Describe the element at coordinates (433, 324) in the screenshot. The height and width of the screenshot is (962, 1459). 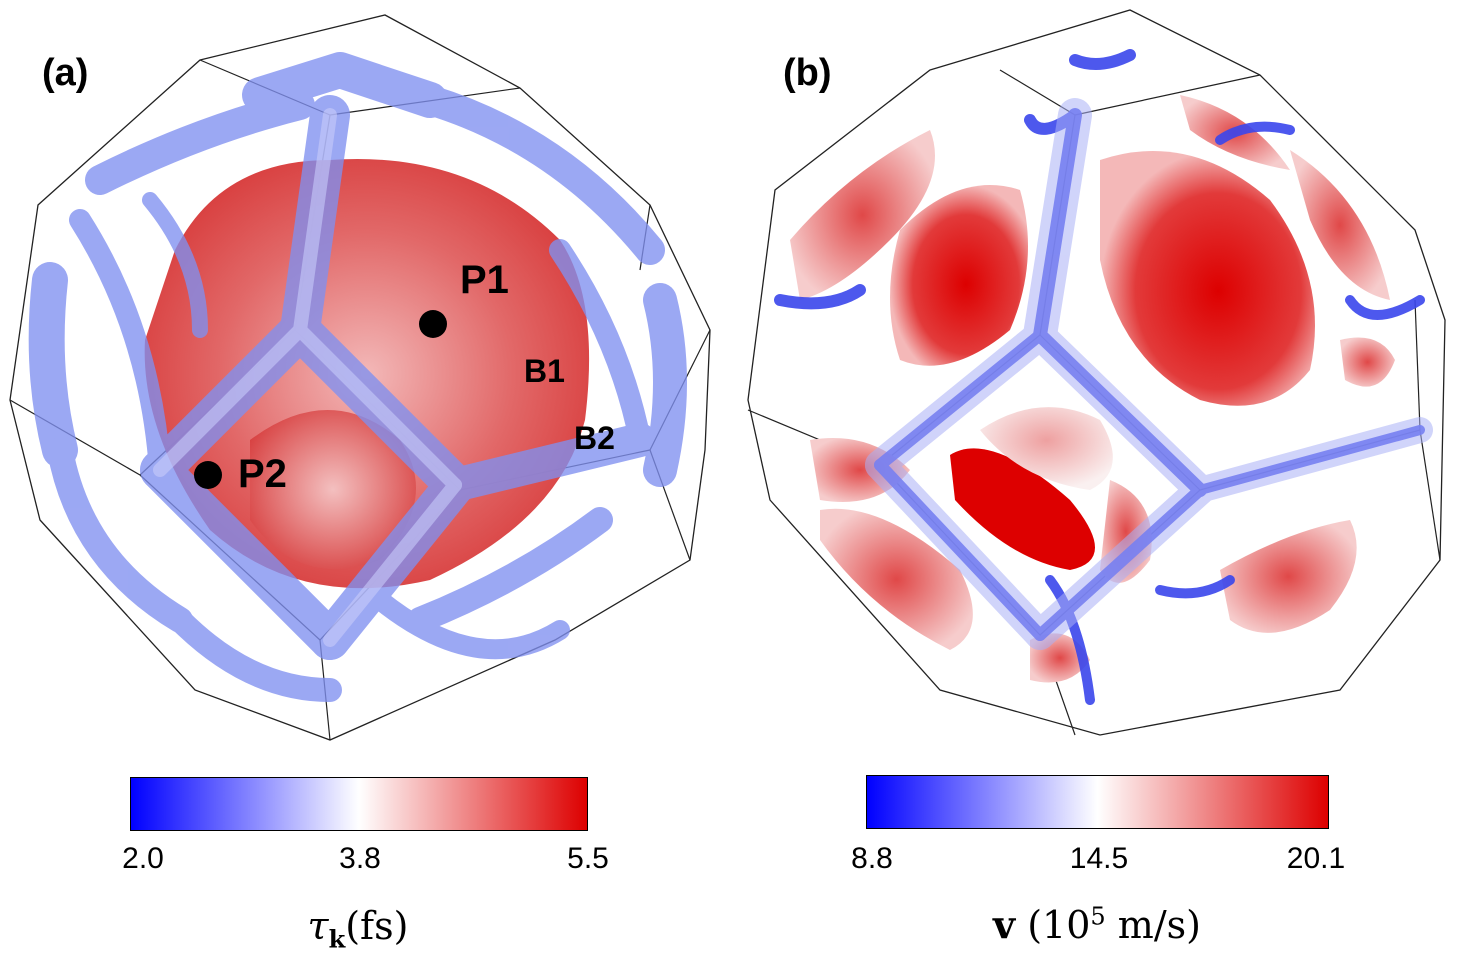
I see `point-p1-marker` at that location.